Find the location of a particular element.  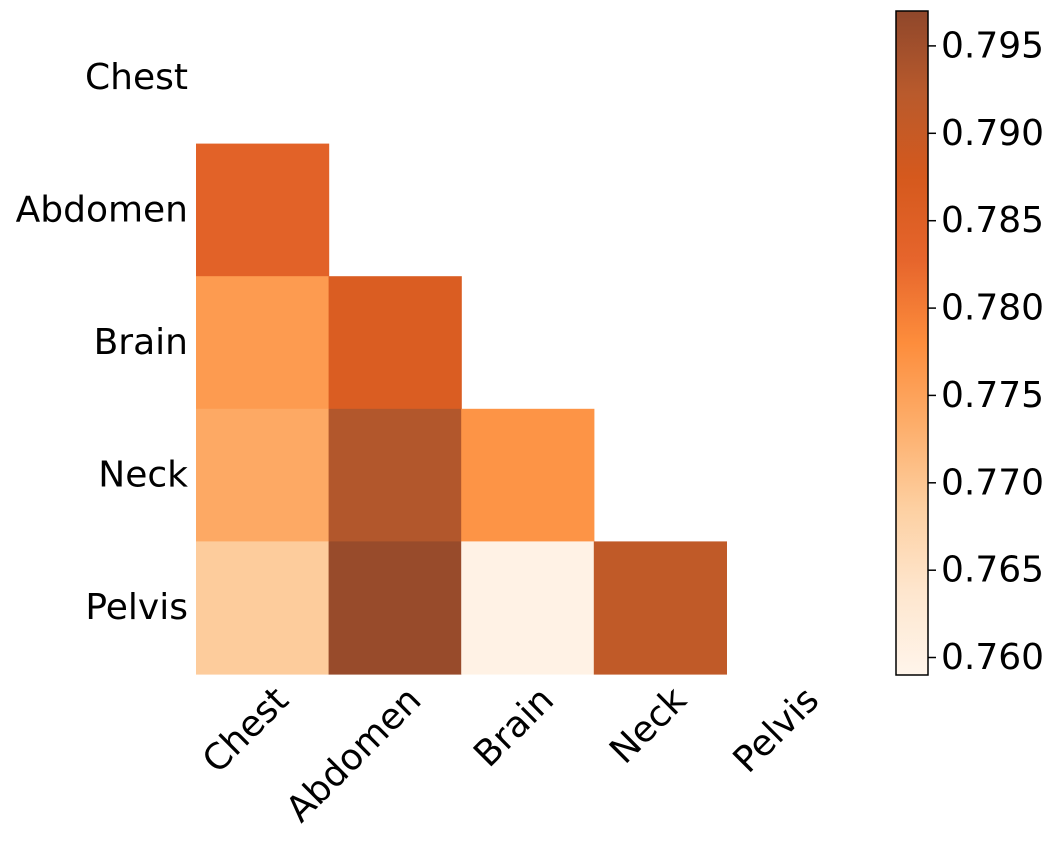

colorbar-tick-label: 0.790 is located at coordinates (992, 133).